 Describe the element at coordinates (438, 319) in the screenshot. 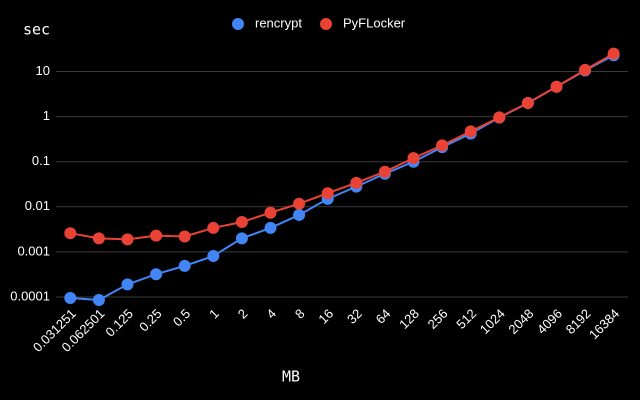

I see `x-tick-label: 256` at that location.